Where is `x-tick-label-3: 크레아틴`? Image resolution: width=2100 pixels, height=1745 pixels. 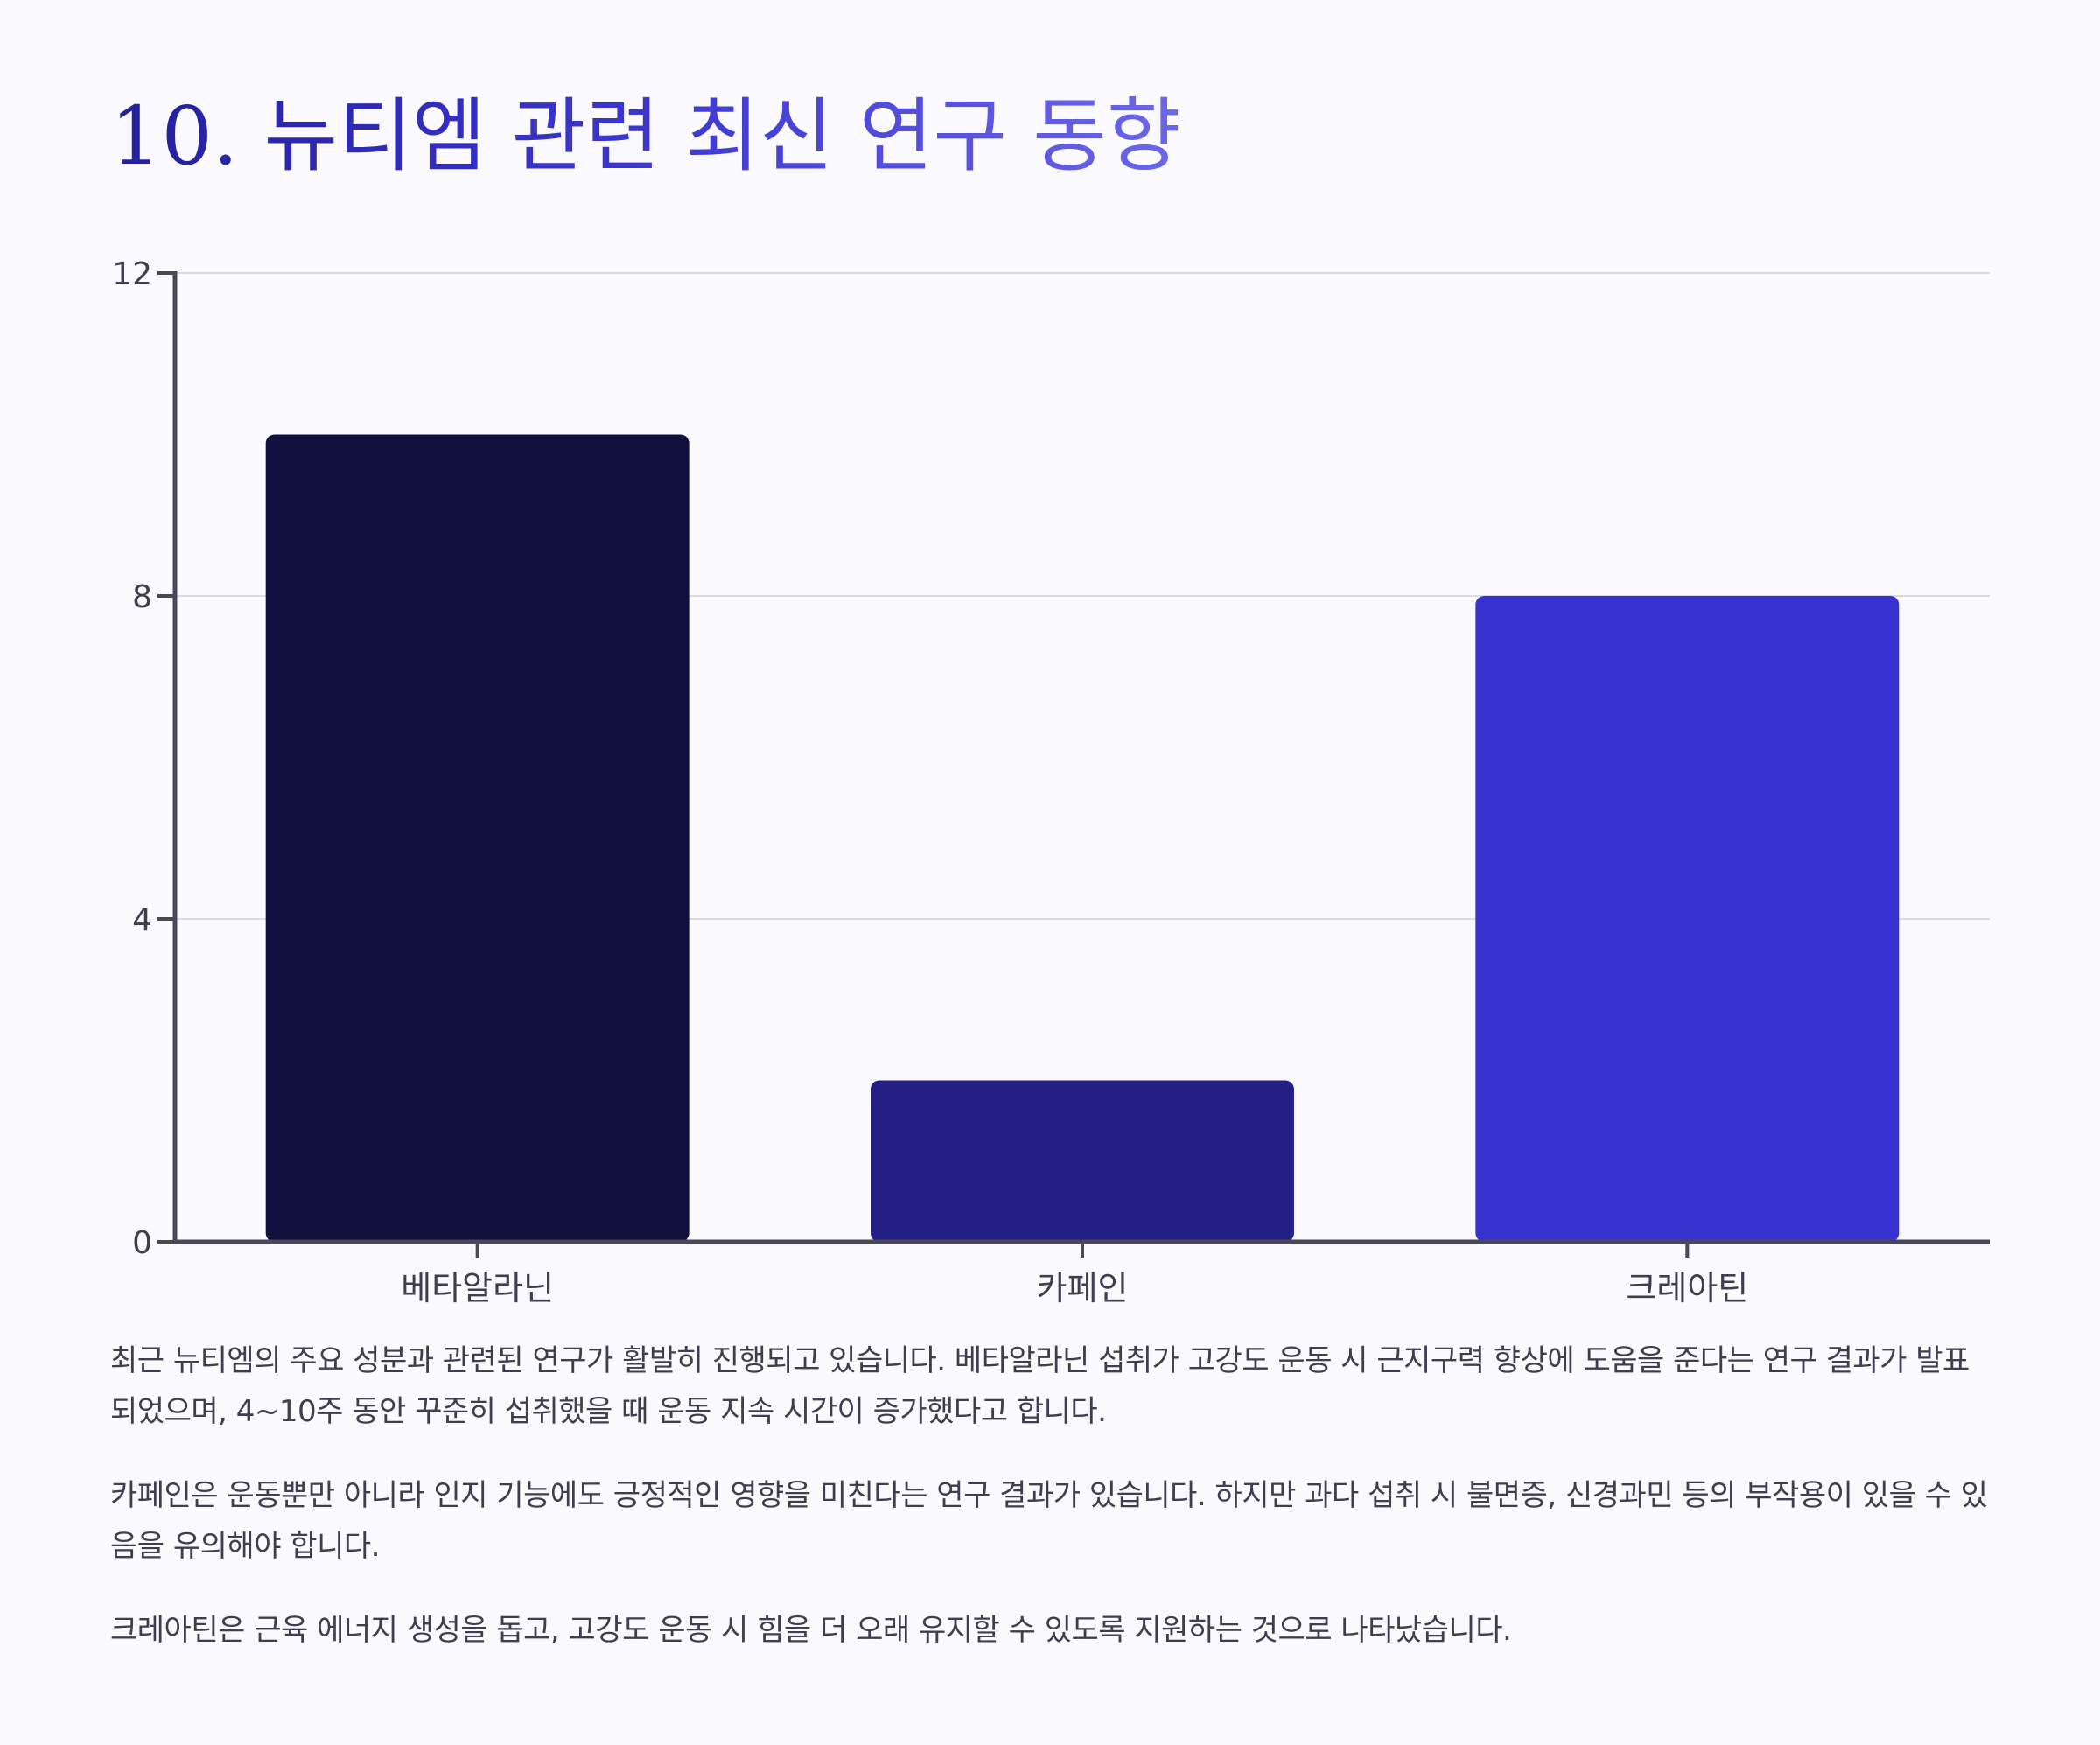
x-tick-label-3: 크레아틴 is located at coordinates (1687, 1288).